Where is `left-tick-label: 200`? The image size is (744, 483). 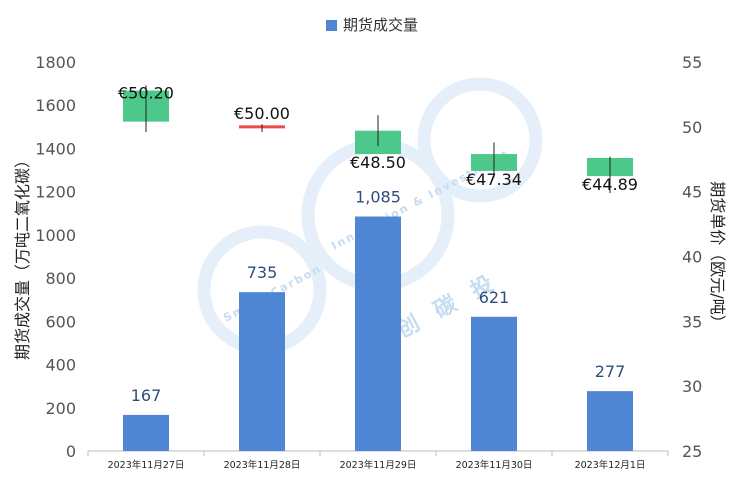 left-tick-label: 200 is located at coordinates (60, 408).